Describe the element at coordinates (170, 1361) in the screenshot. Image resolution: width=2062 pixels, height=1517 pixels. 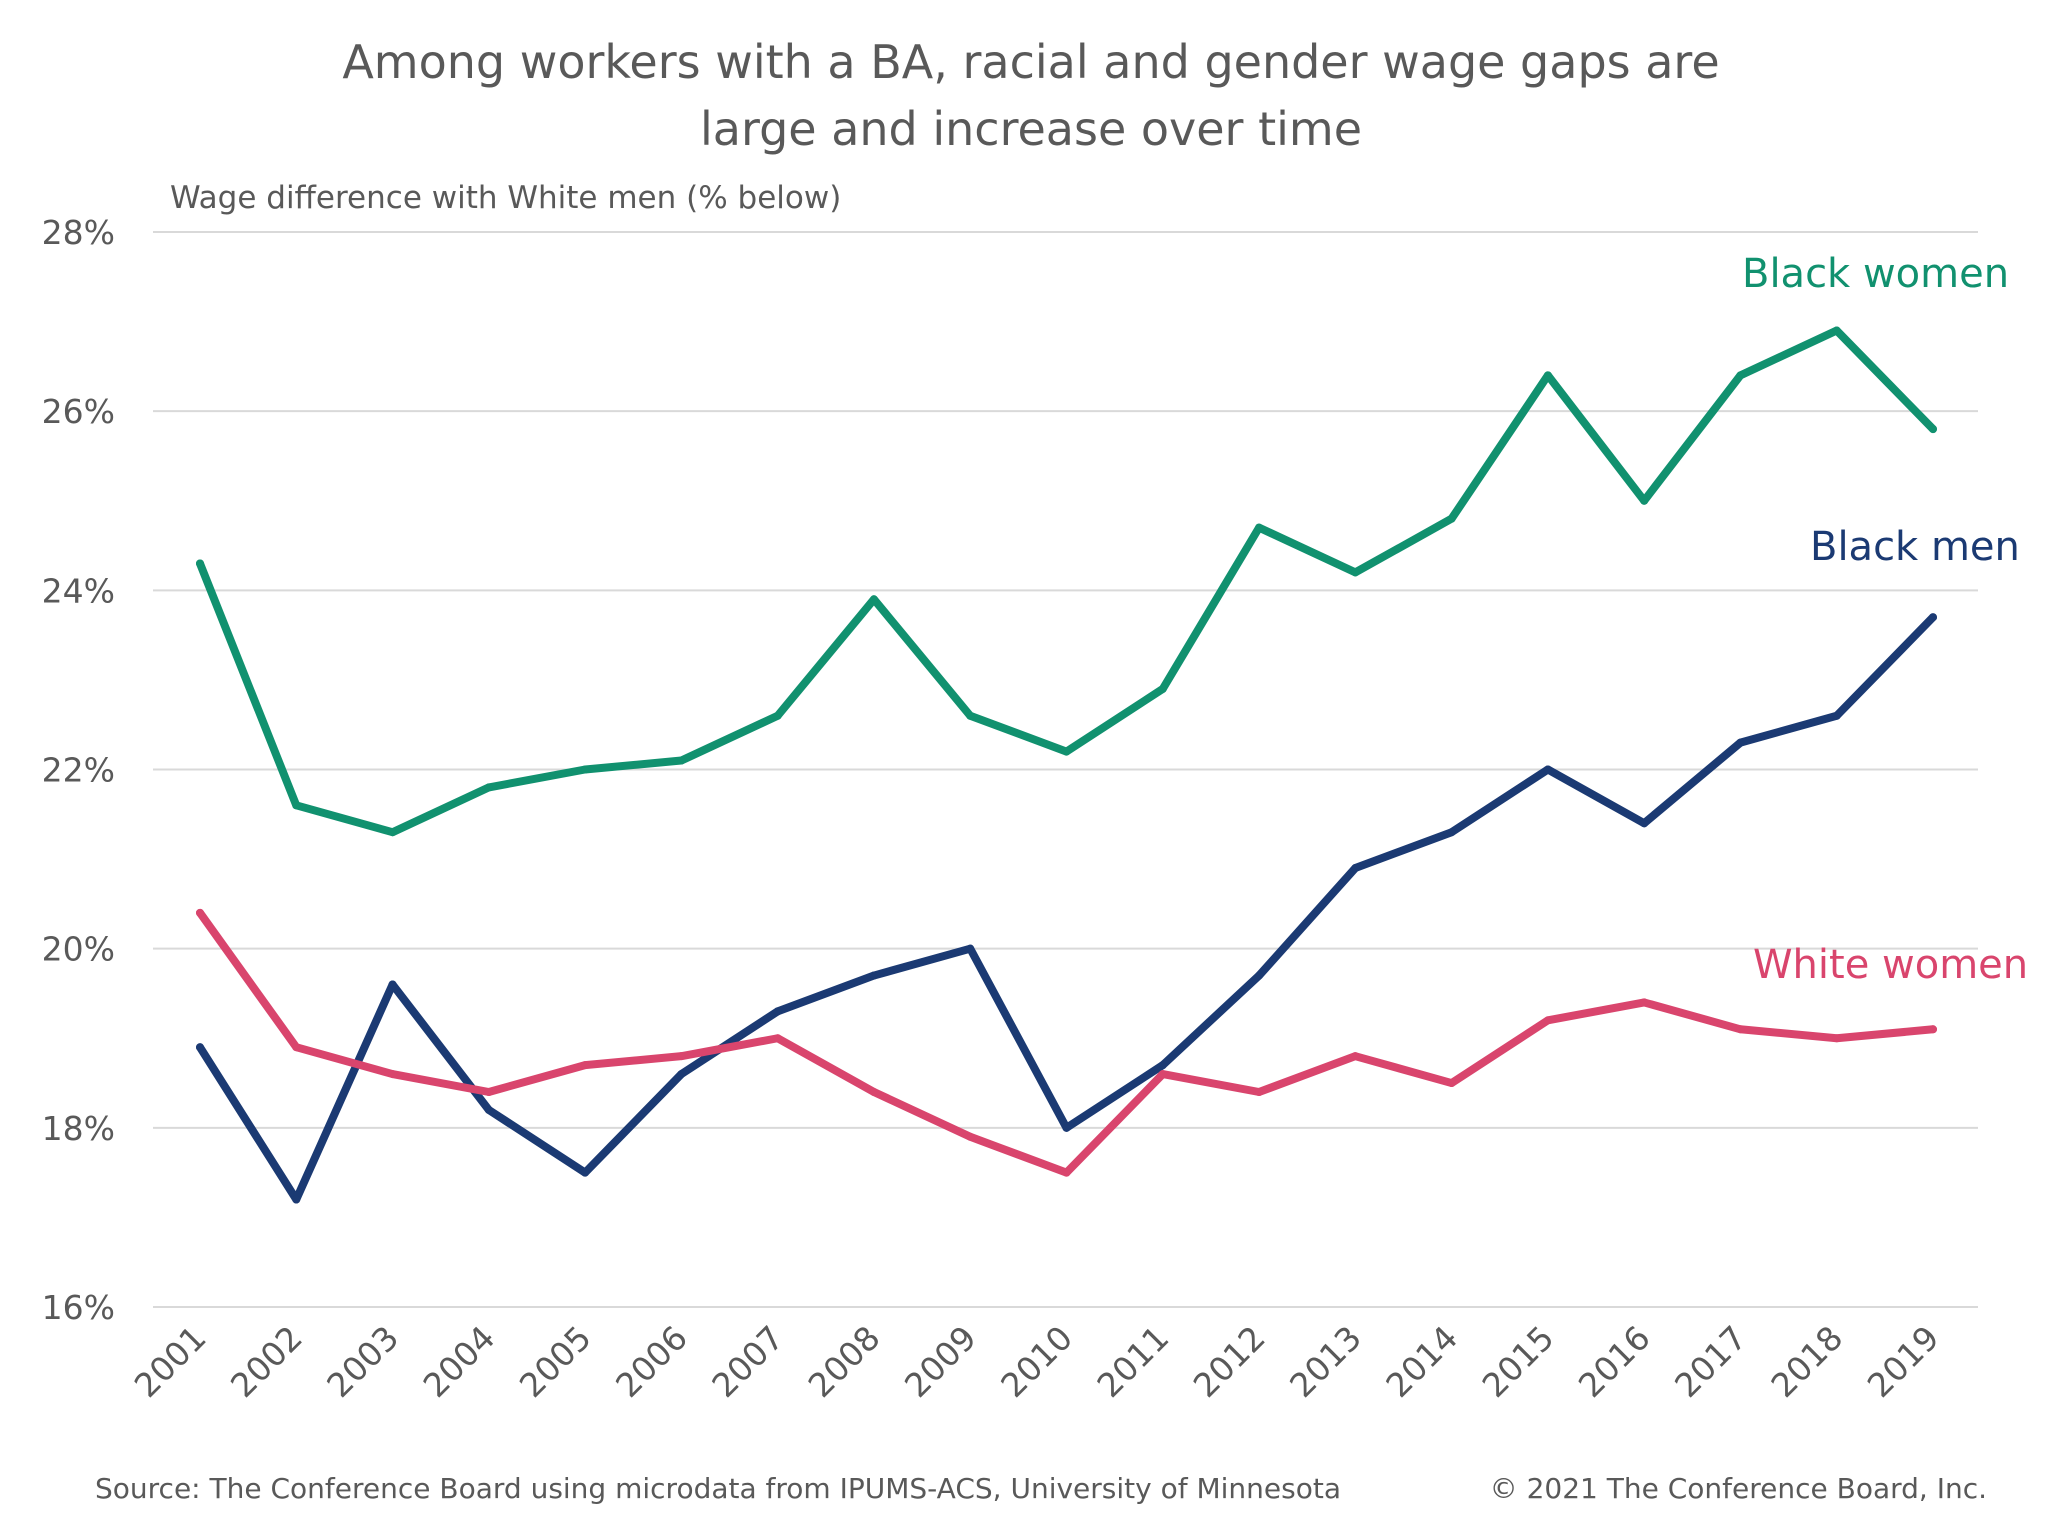
I see `x-tick-label: 2001` at that location.